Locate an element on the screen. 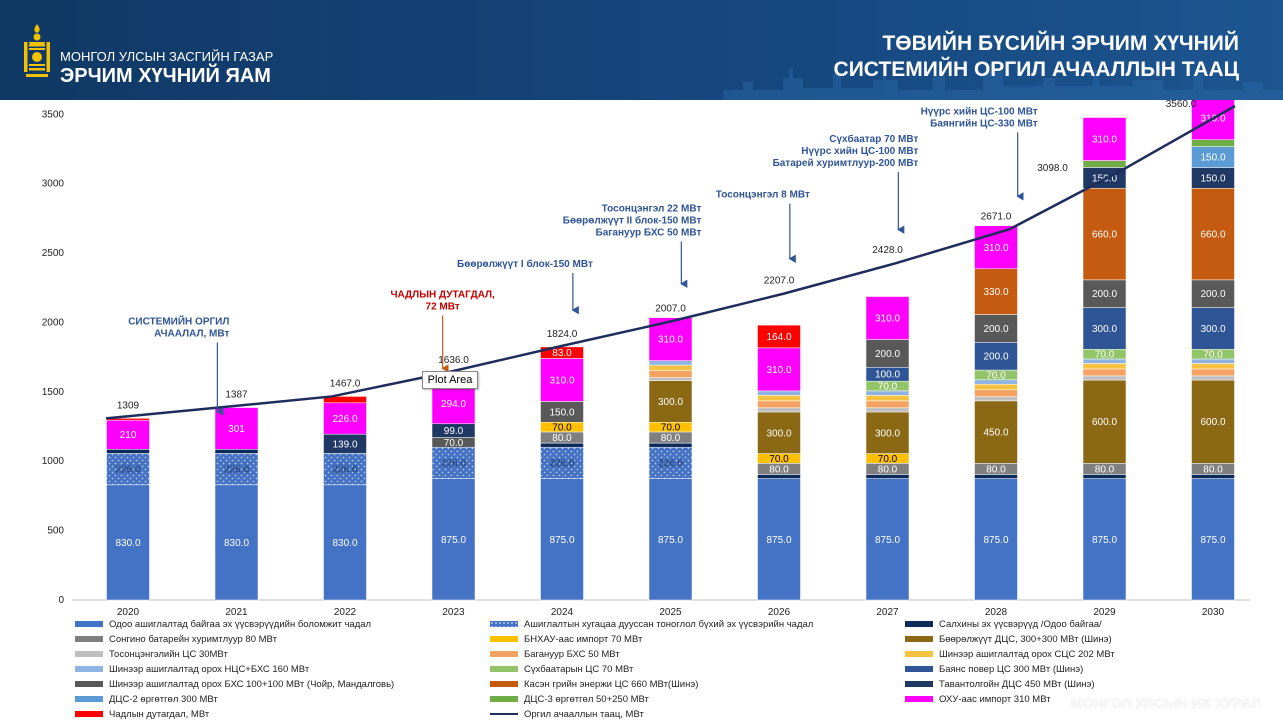 This screenshot has height=725, width=1283. legend-label: Тавантолгойн ДЦС 450 МВт (Шинэ) is located at coordinates (1017, 684).